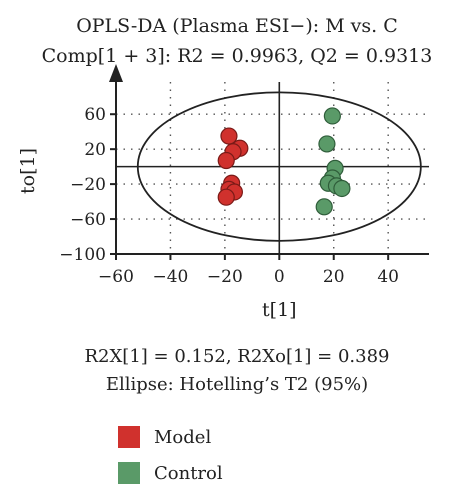 This screenshot has width=474, height=503. What do you see at coordinates (170, 277) in the screenshot?
I see `x-tick-label: −40` at bounding box center [170, 277].